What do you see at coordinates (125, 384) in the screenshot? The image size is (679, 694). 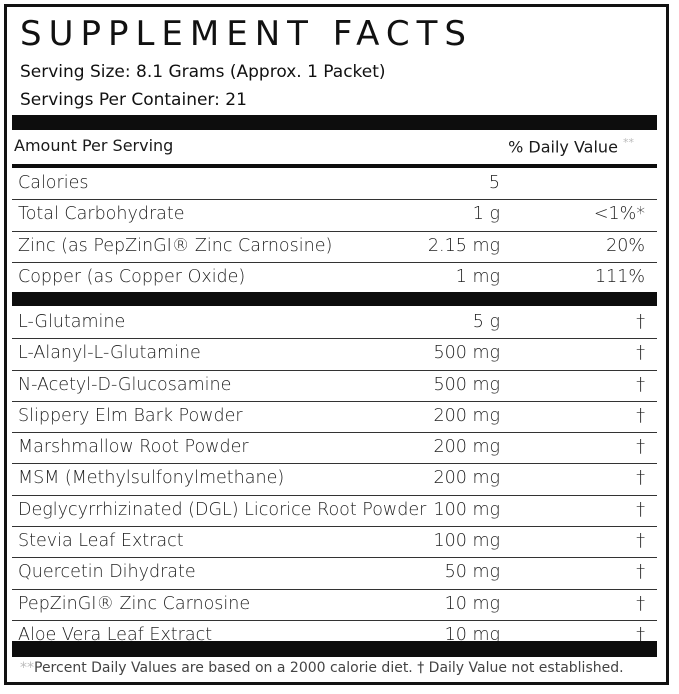 I see `nutrient-name: N-Acetyl-D-Glucosamine` at bounding box center [125, 384].